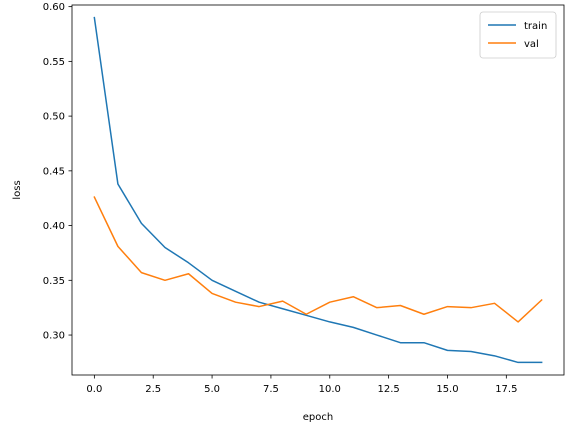  I want to click on y-tick-label: 0.35, so click(54, 281).